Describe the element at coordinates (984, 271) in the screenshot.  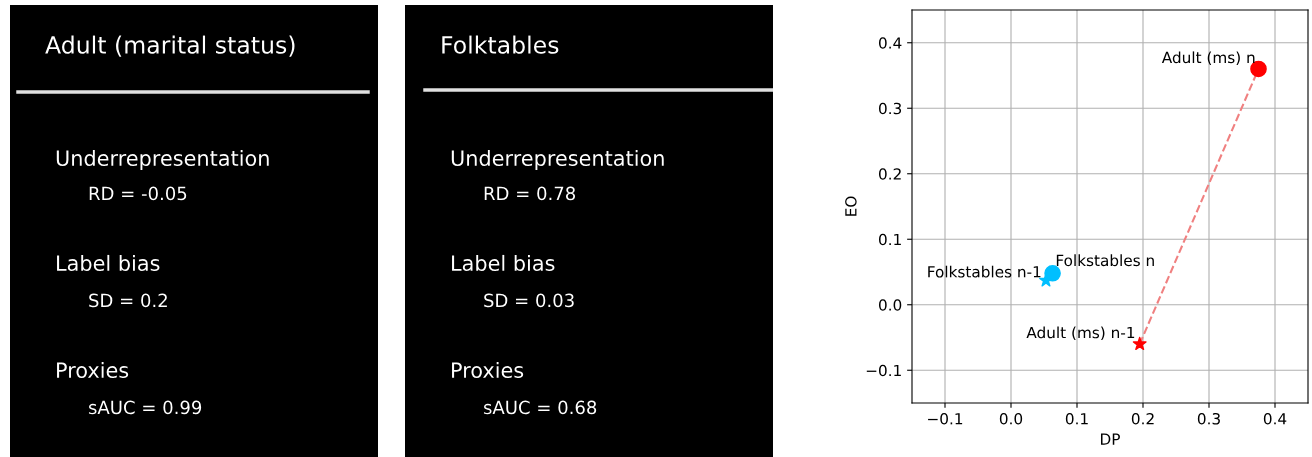
I see `series-label: Folkstables n-1` at that location.